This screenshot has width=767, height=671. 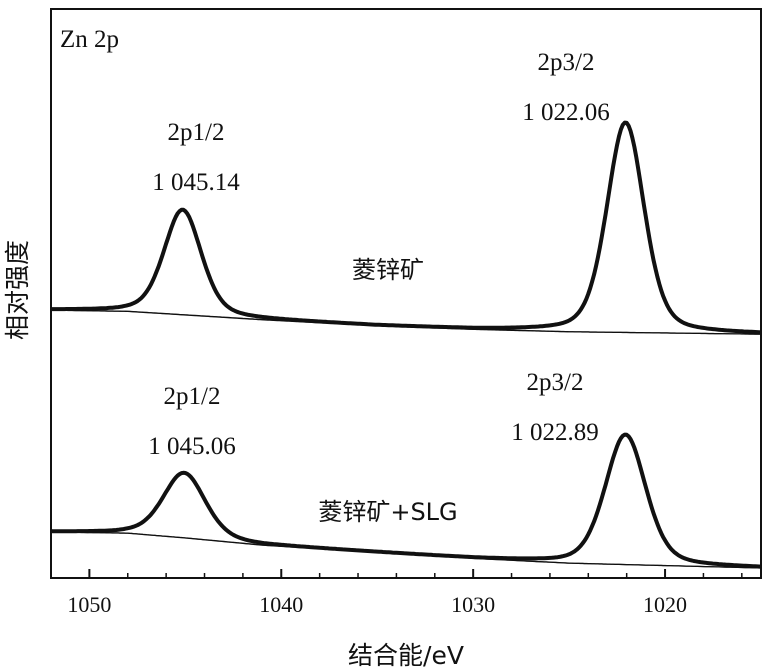 What do you see at coordinates (555, 432) in the screenshot?
I see `peak-position: 1 022.89` at bounding box center [555, 432].